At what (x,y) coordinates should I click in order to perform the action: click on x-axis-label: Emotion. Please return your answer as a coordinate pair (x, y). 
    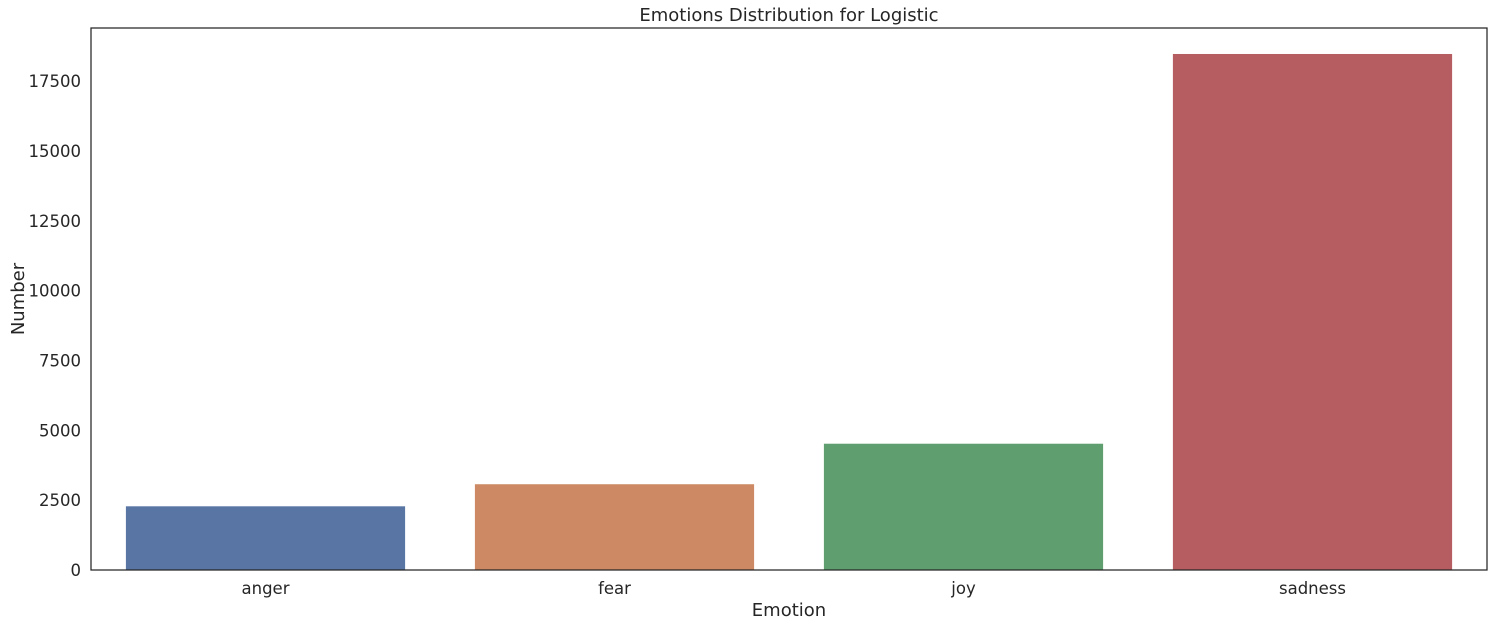
    Looking at the image, I should click on (789, 610).